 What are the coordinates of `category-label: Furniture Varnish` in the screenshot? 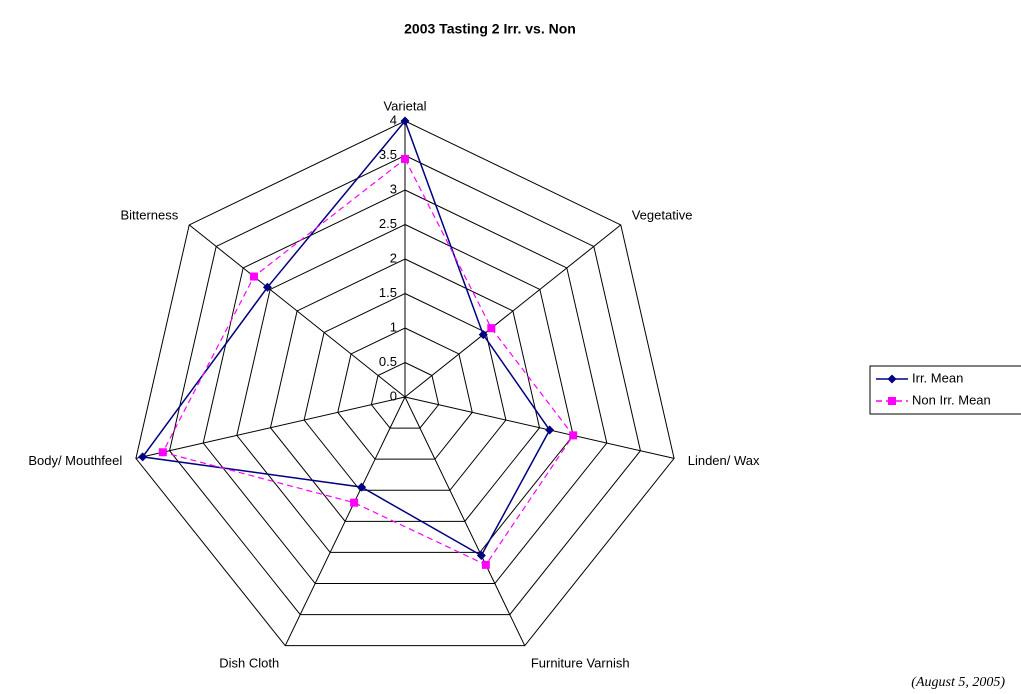 It's located at (580, 663).